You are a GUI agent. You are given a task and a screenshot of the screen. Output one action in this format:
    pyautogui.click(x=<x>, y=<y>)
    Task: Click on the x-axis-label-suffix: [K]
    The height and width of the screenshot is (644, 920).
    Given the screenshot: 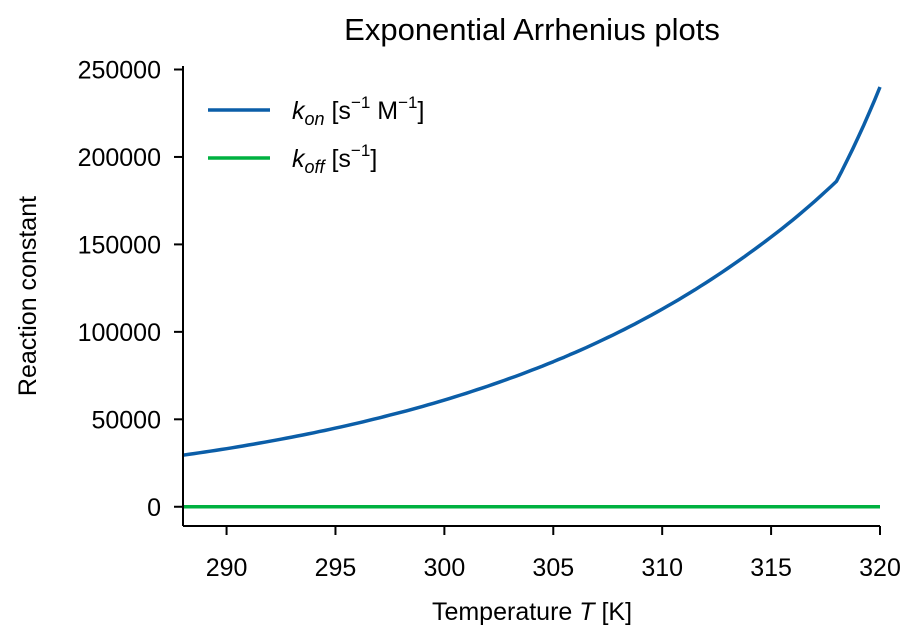 What is the action you would take?
    pyautogui.click(x=614, y=612)
    